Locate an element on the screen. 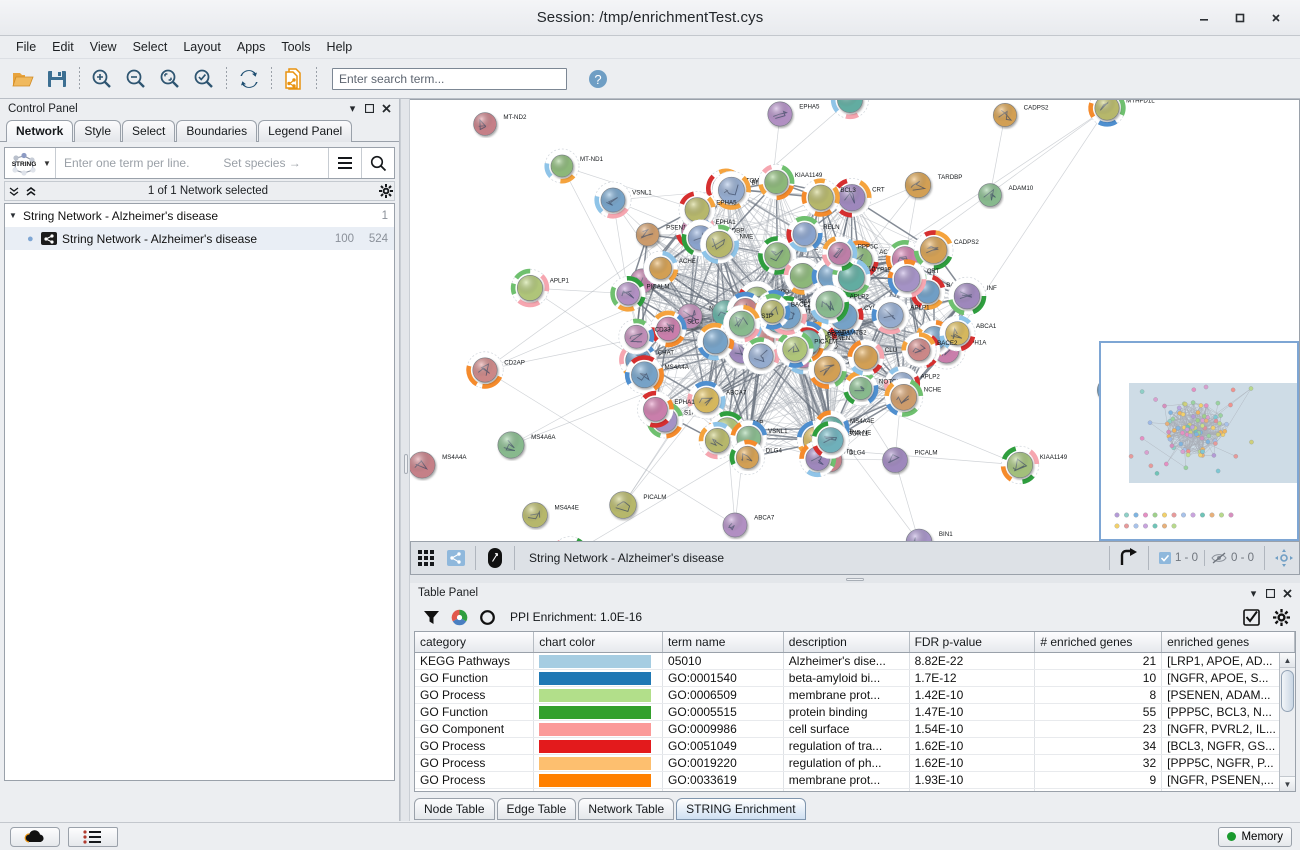 The height and width of the screenshot is (850, 1300). float-table-panel-icon is located at coordinates (1270, 593).